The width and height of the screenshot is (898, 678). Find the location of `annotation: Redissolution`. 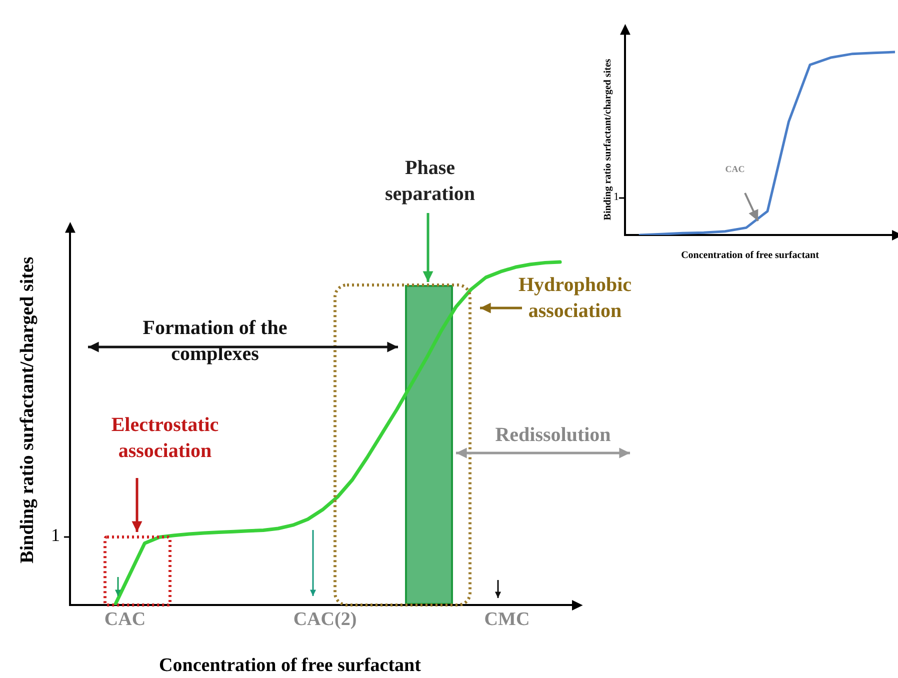

annotation: Redissolution is located at coordinates (553, 435).